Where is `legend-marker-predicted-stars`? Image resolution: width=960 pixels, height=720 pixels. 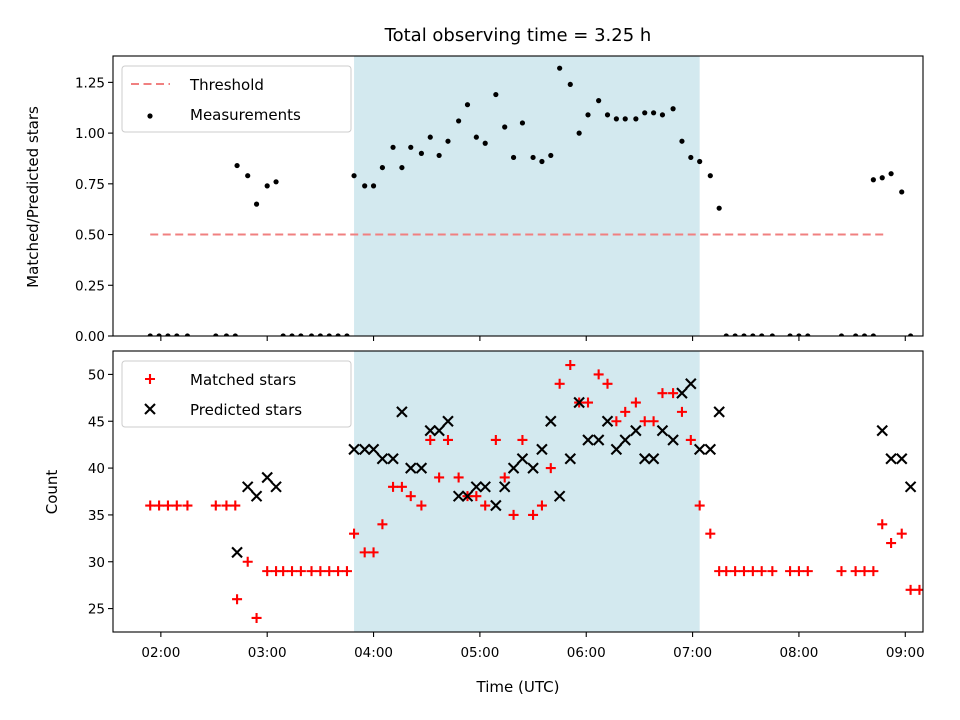
legend-marker-predicted-stars is located at coordinates (150, 409).